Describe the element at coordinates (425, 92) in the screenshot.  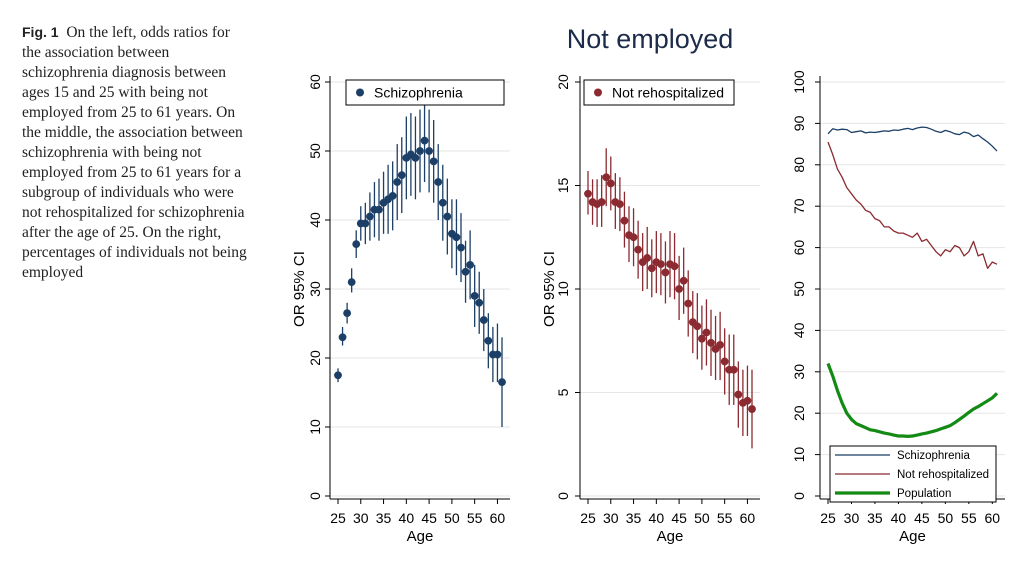
I see `legend-box` at that location.